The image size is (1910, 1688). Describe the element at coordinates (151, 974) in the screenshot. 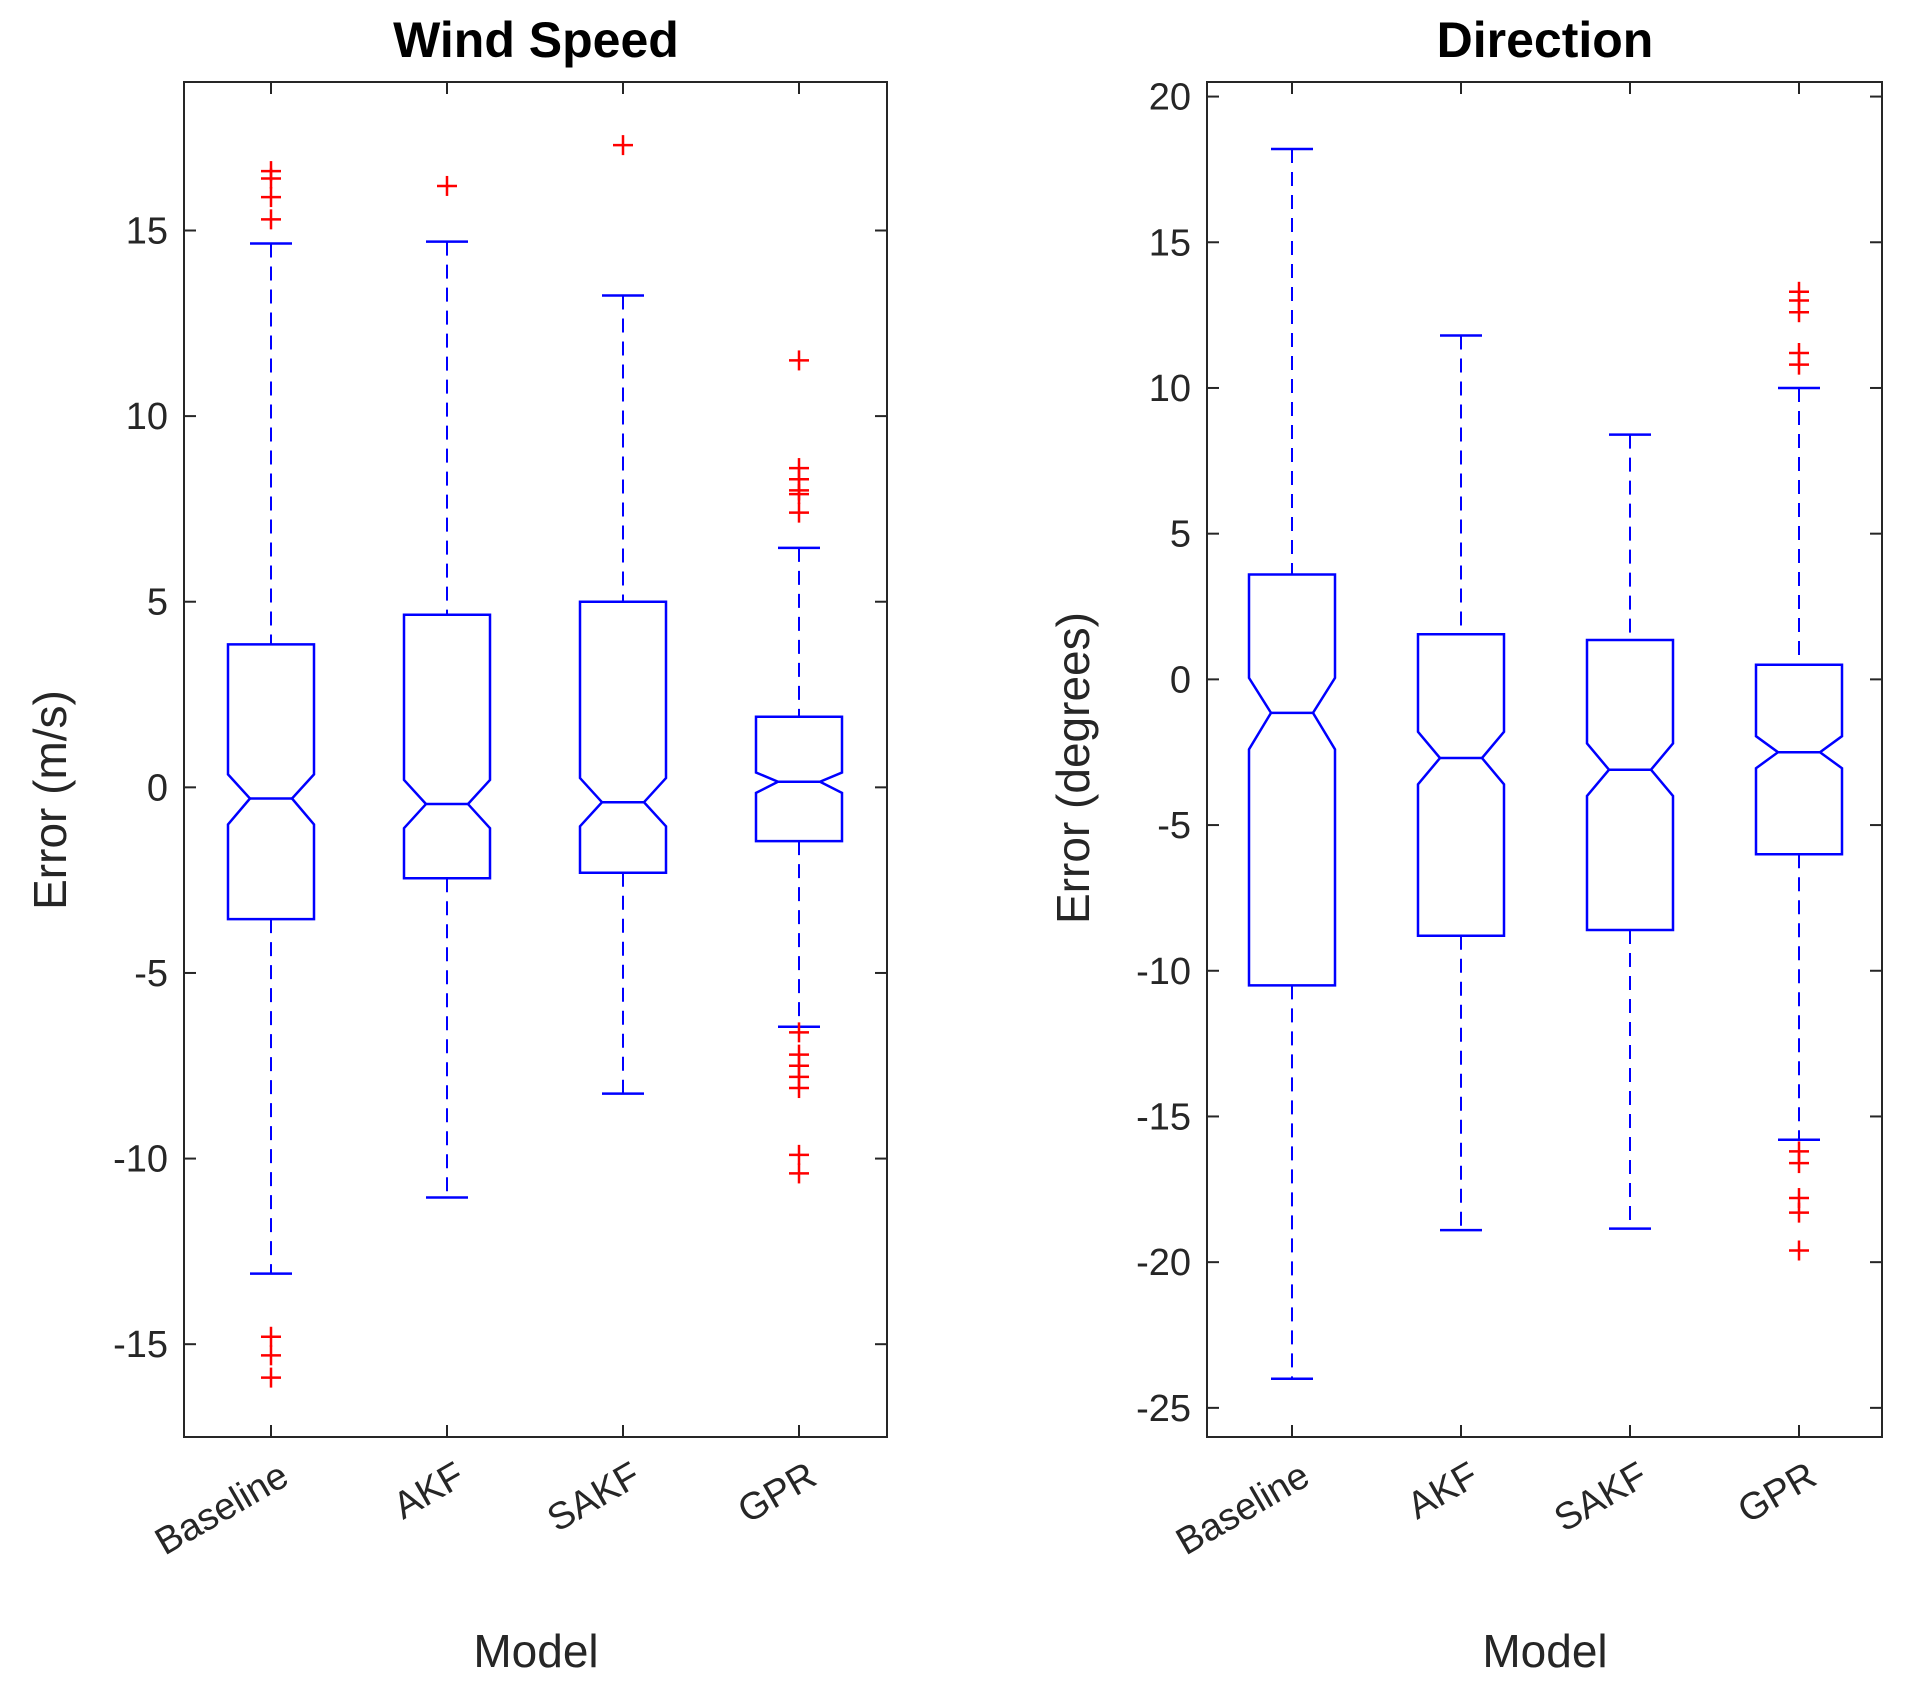

I see `wind-speed-ytick-label: -5` at that location.